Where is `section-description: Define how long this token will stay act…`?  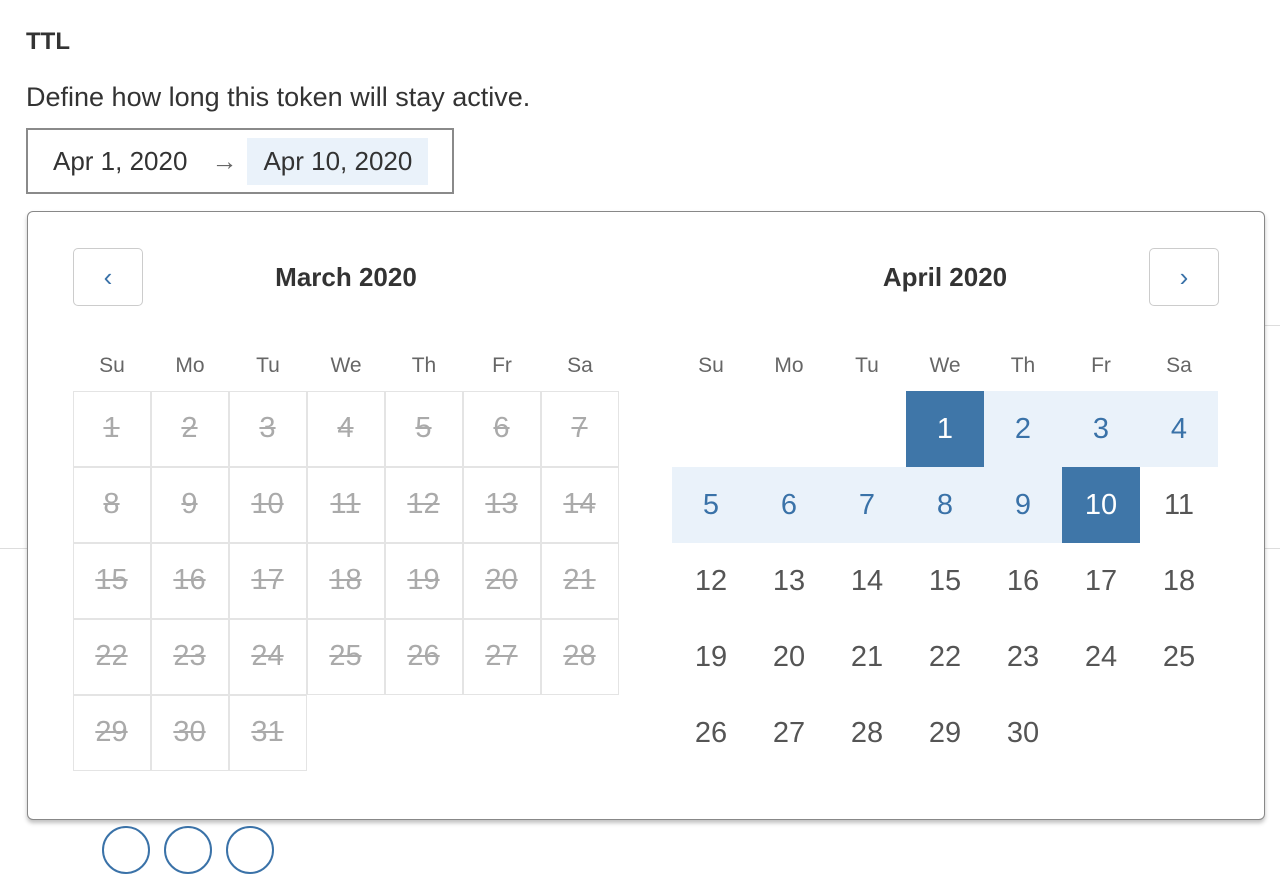 section-description: Define how long this token will stay act… is located at coordinates (278, 97).